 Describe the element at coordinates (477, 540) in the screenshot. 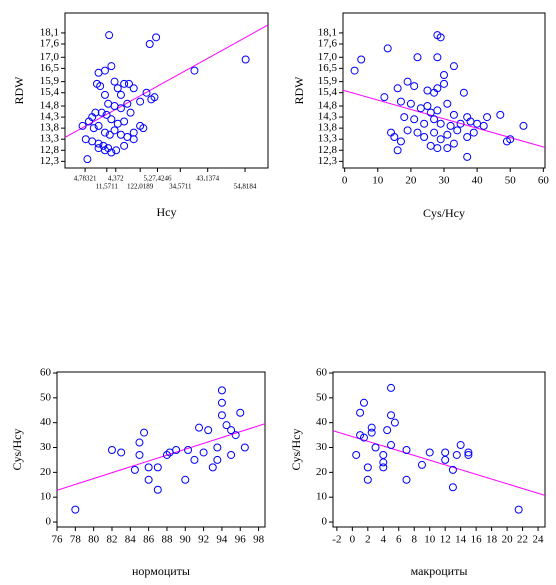

I see `x-tick-label: 16` at that location.